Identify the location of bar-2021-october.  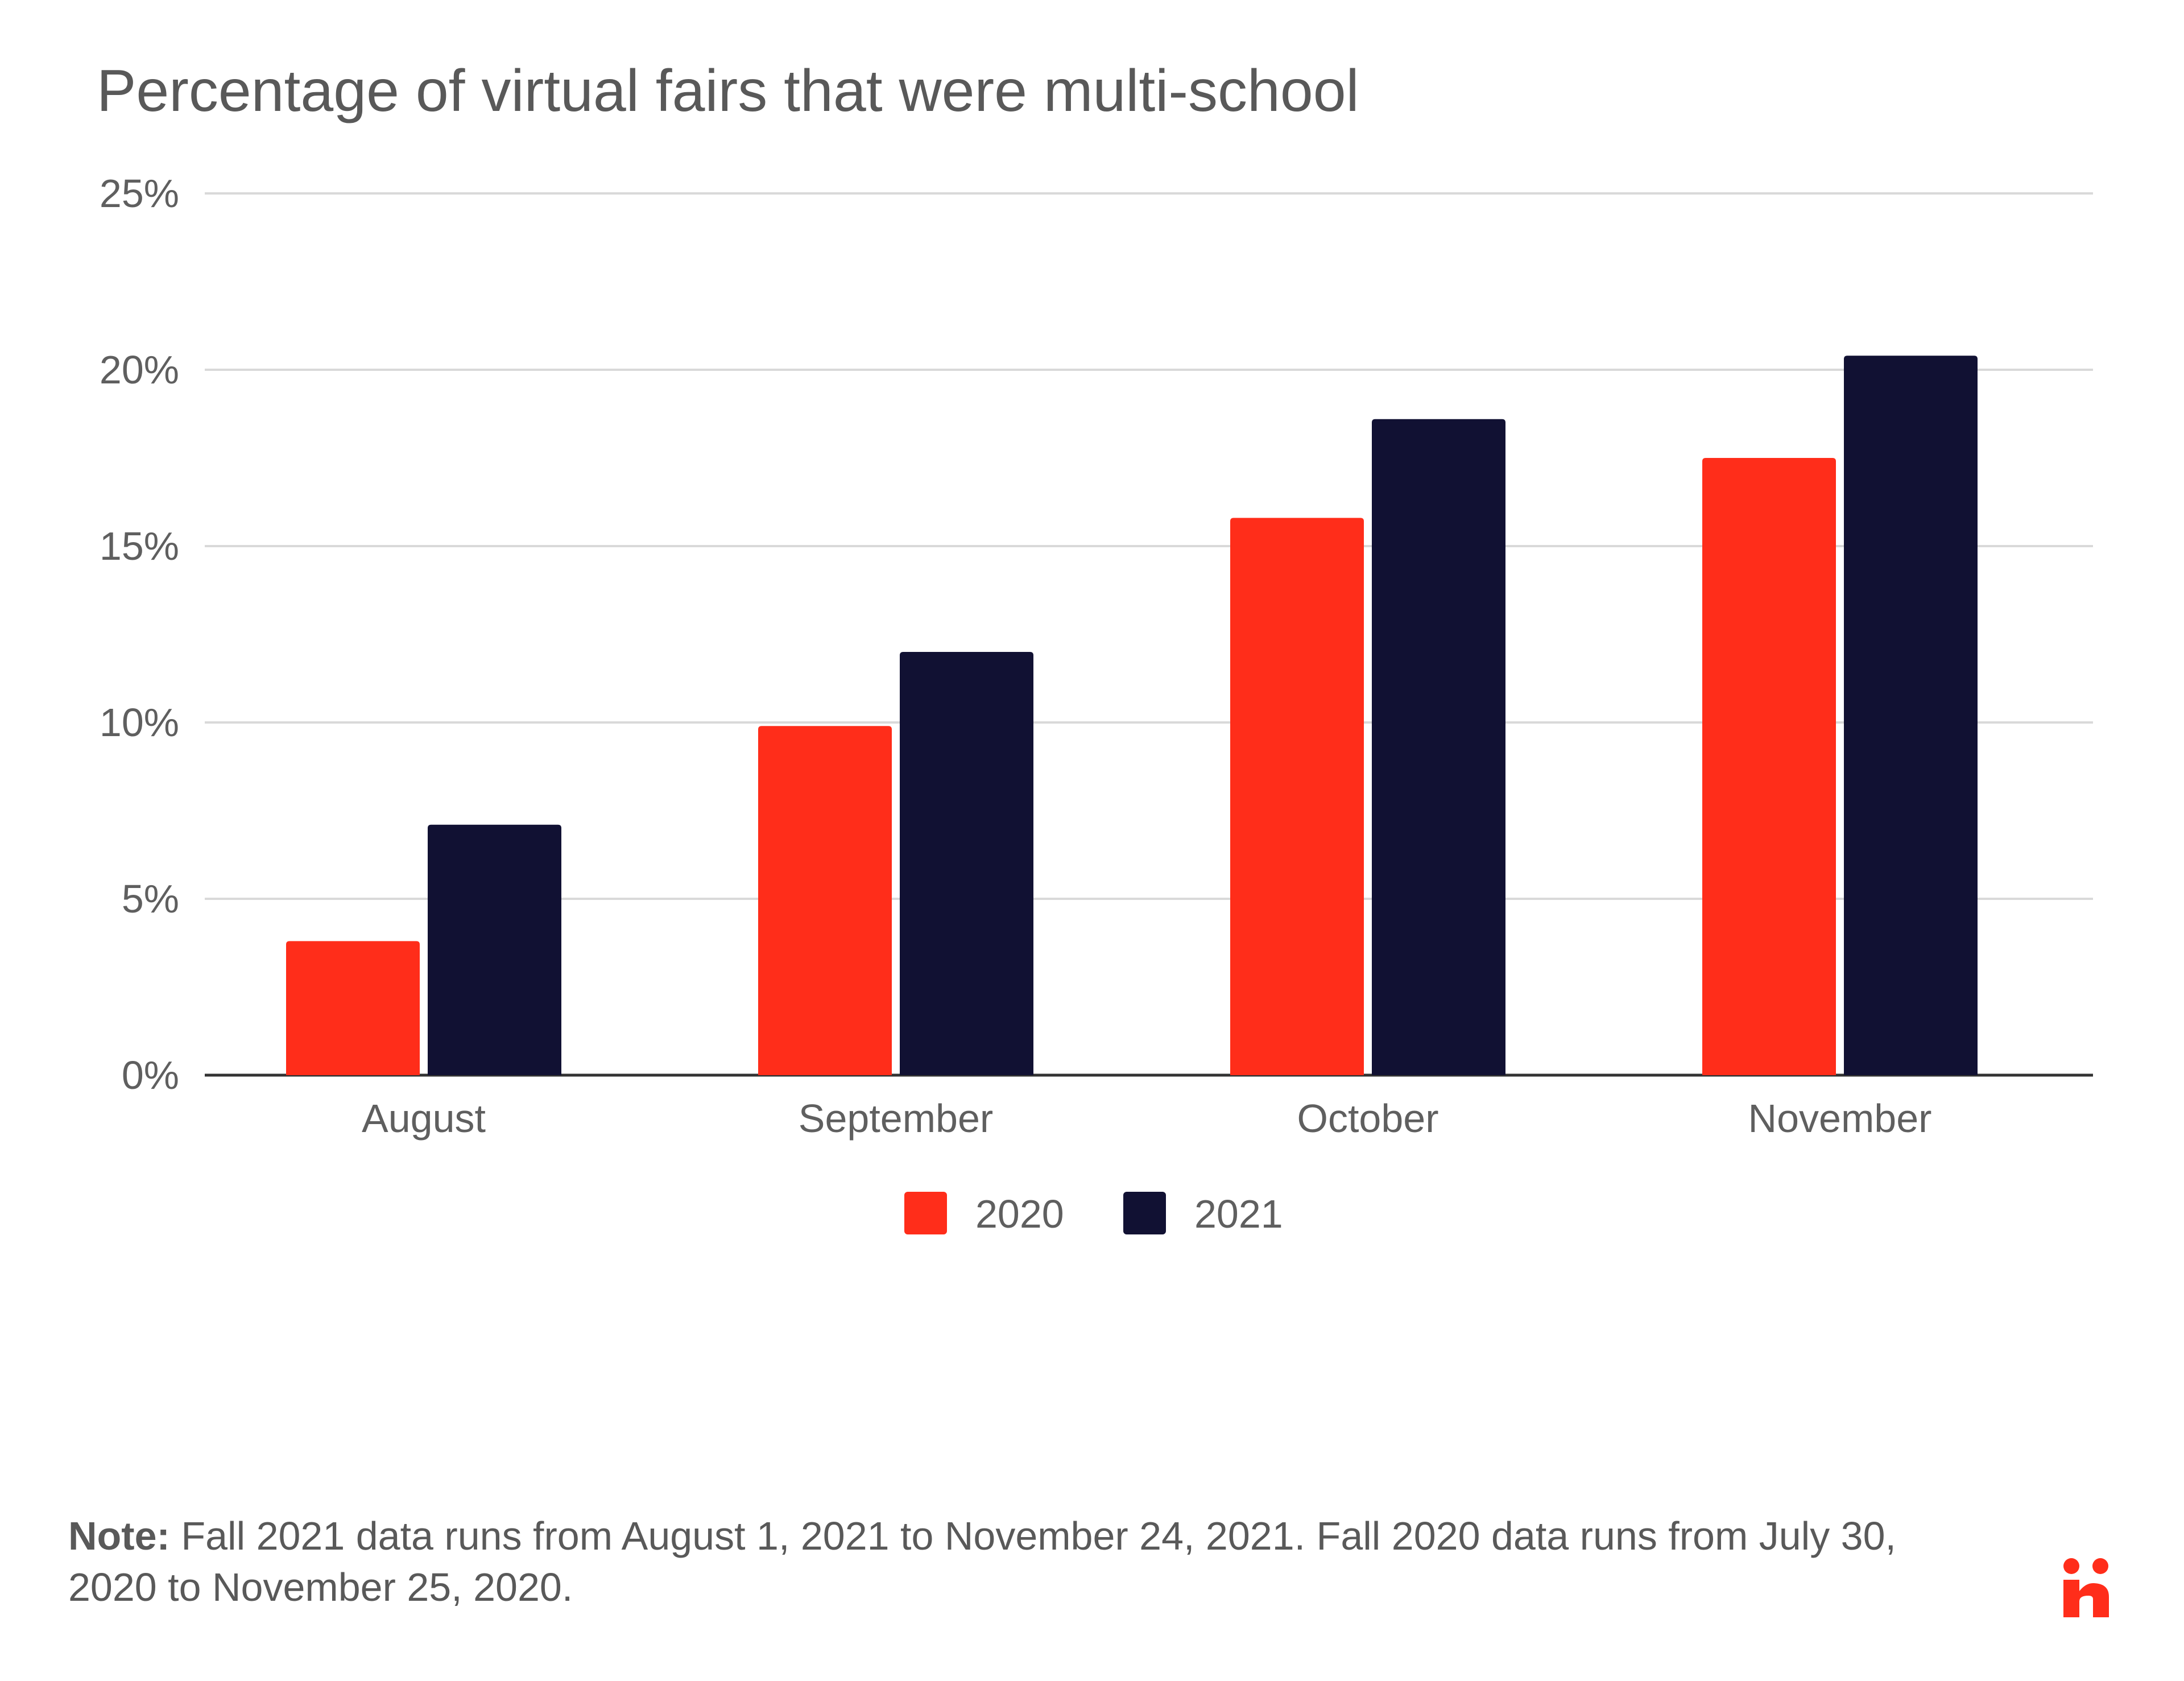
(1438, 747).